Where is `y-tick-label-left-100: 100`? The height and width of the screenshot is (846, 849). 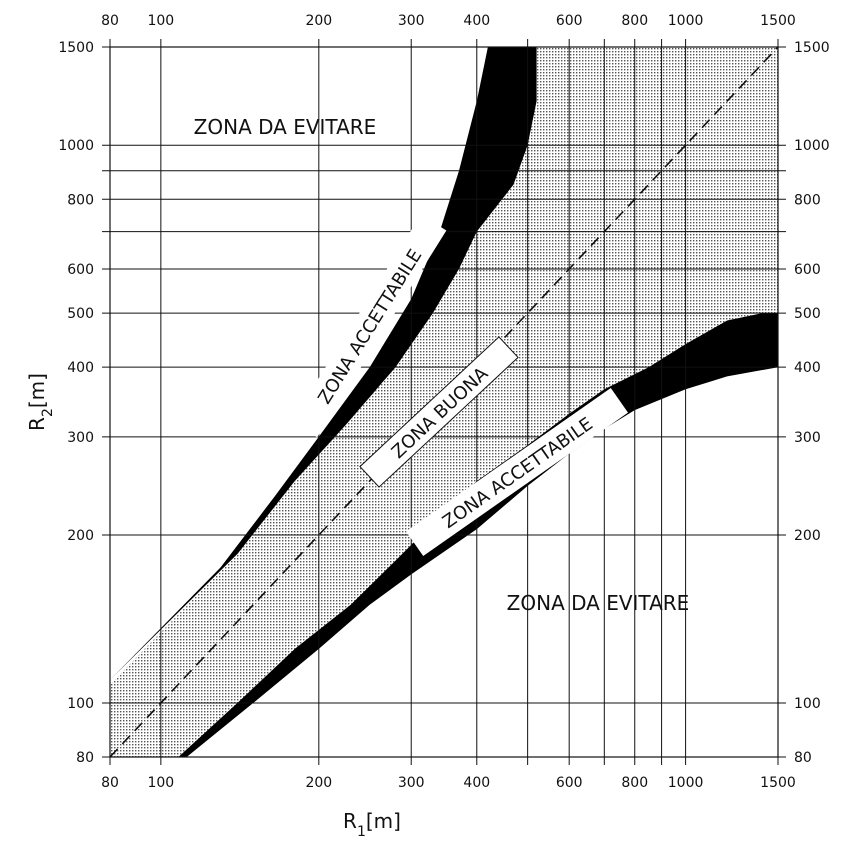
y-tick-label-left-100: 100 is located at coordinates (80, 704).